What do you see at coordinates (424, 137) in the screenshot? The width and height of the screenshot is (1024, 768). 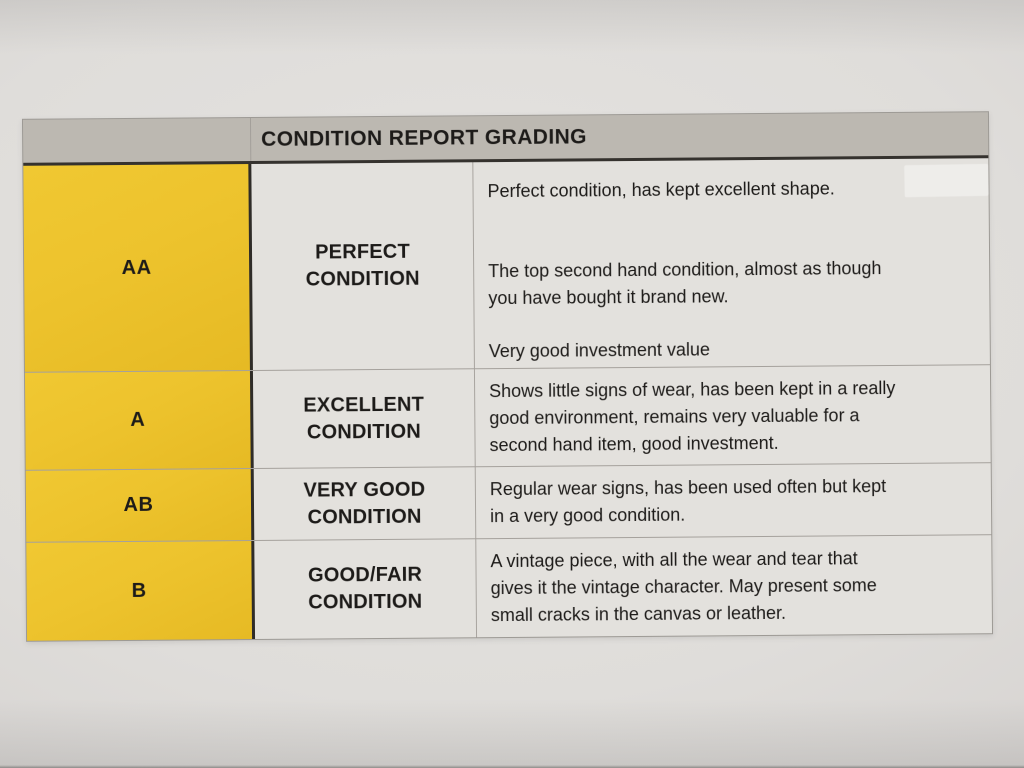 I see `table-title: CONDITION REPORT GRADING` at bounding box center [424, 137].